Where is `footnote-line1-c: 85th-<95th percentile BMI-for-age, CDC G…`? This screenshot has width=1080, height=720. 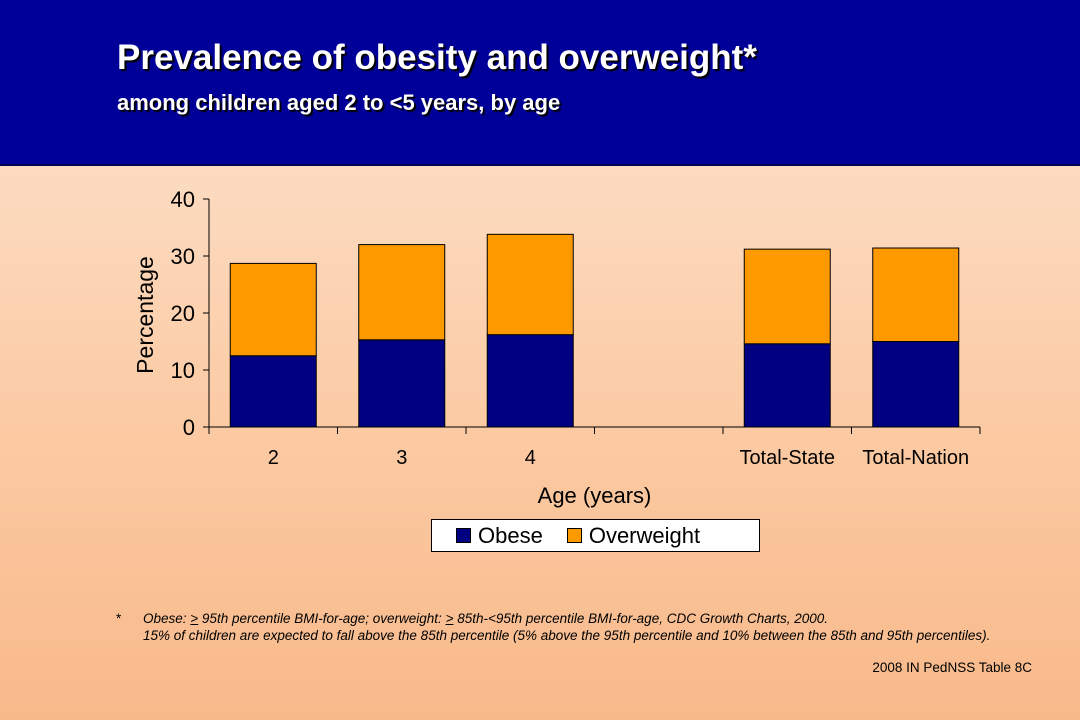 footnote-line1-c: 85th-<95th percentile BMI-for-age, CDC G… is located at coordinates (641, 618).